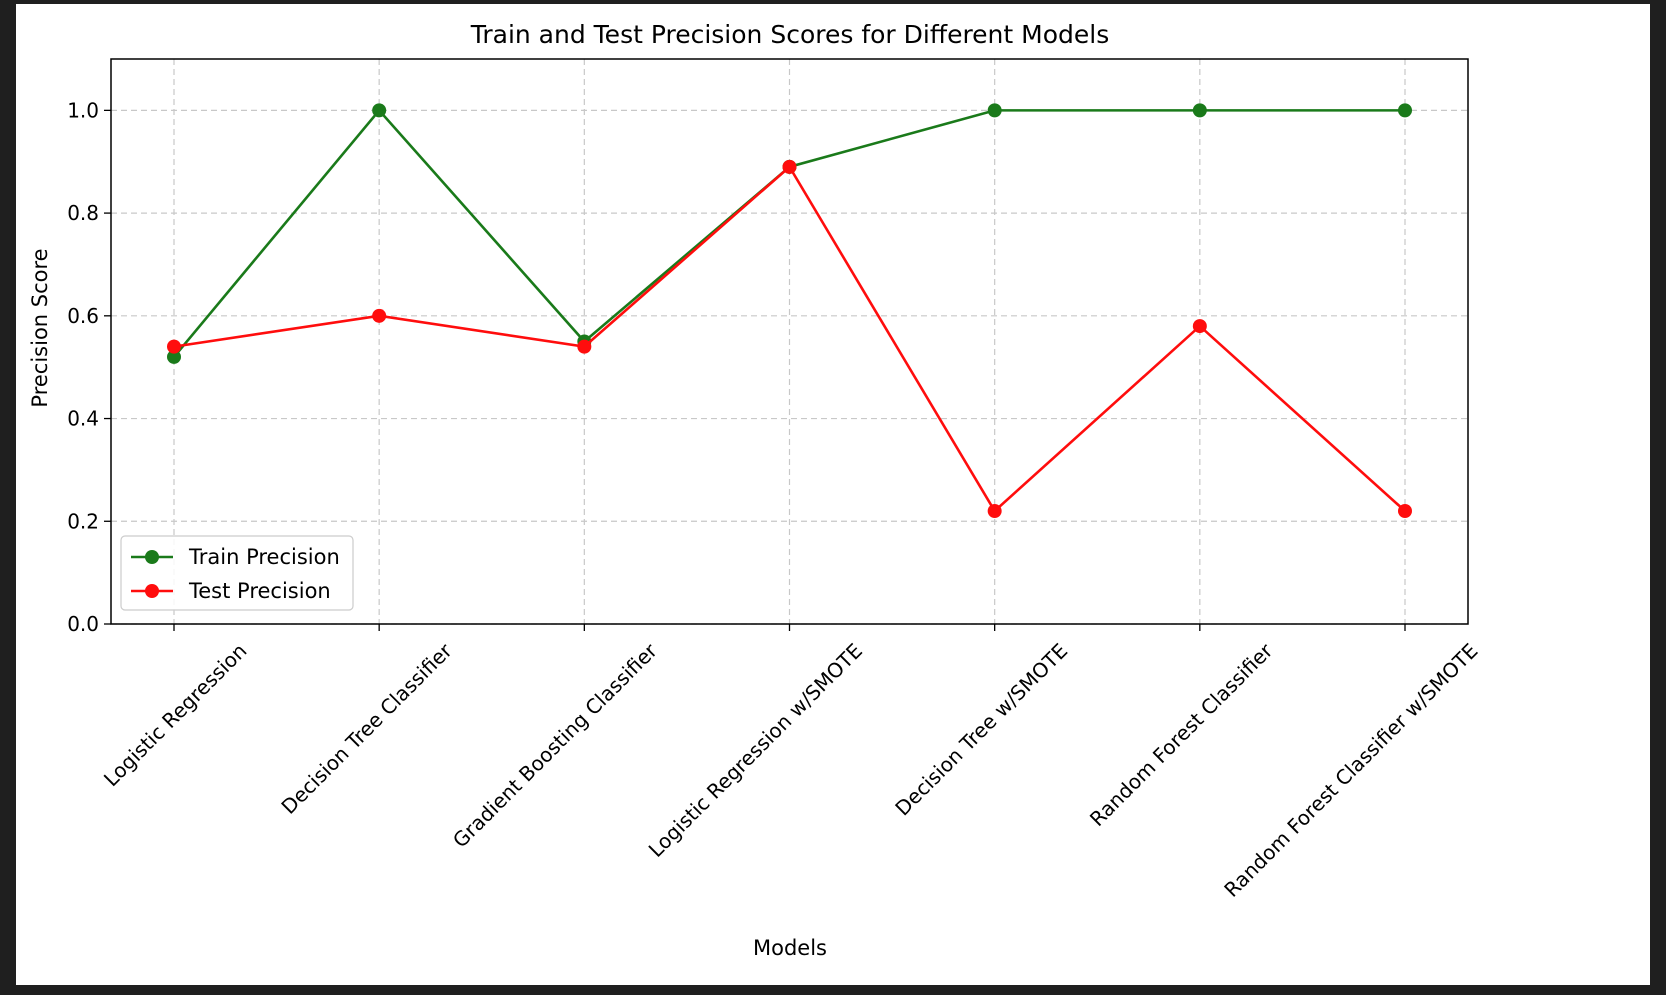 Image resolution: width=1666 pixels, height=995 pixels. Describe the element at coordinates (555, 745) in the screenshot. I see `x-tick-label: Gradient Boosting Classifier` at that location.